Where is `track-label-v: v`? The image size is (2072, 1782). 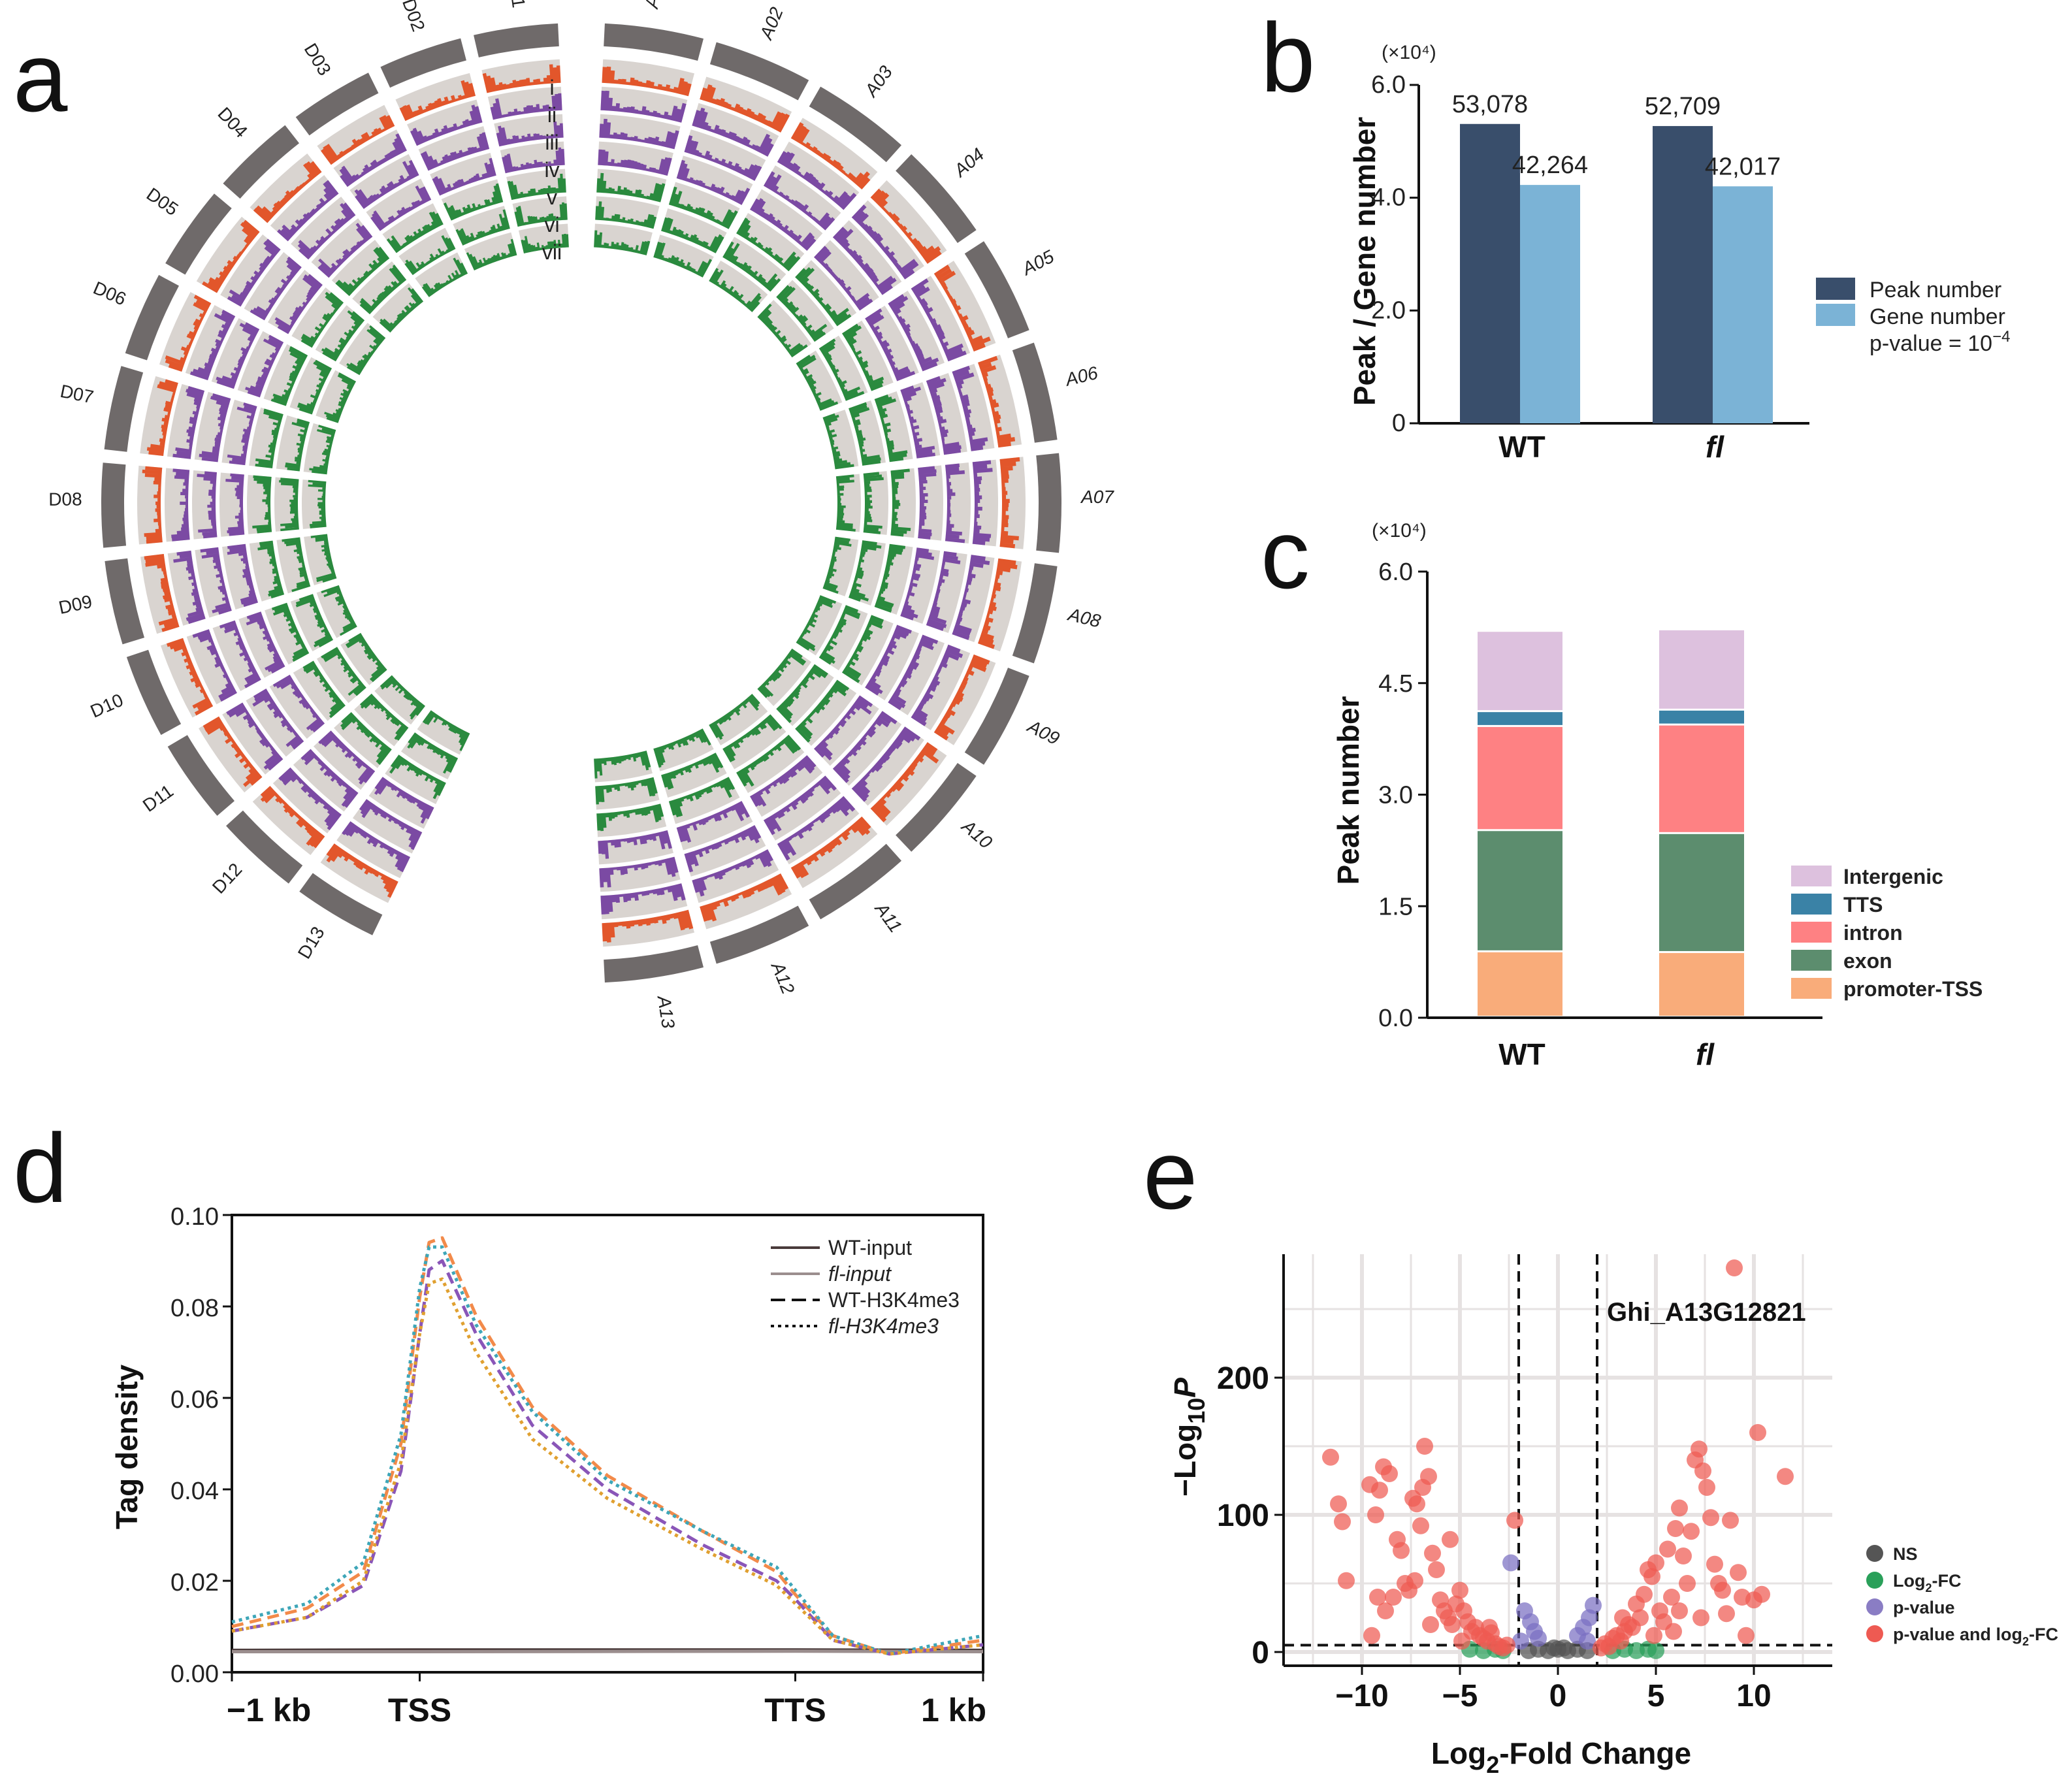
track-label-v: v is located at coordinates (552, 197).